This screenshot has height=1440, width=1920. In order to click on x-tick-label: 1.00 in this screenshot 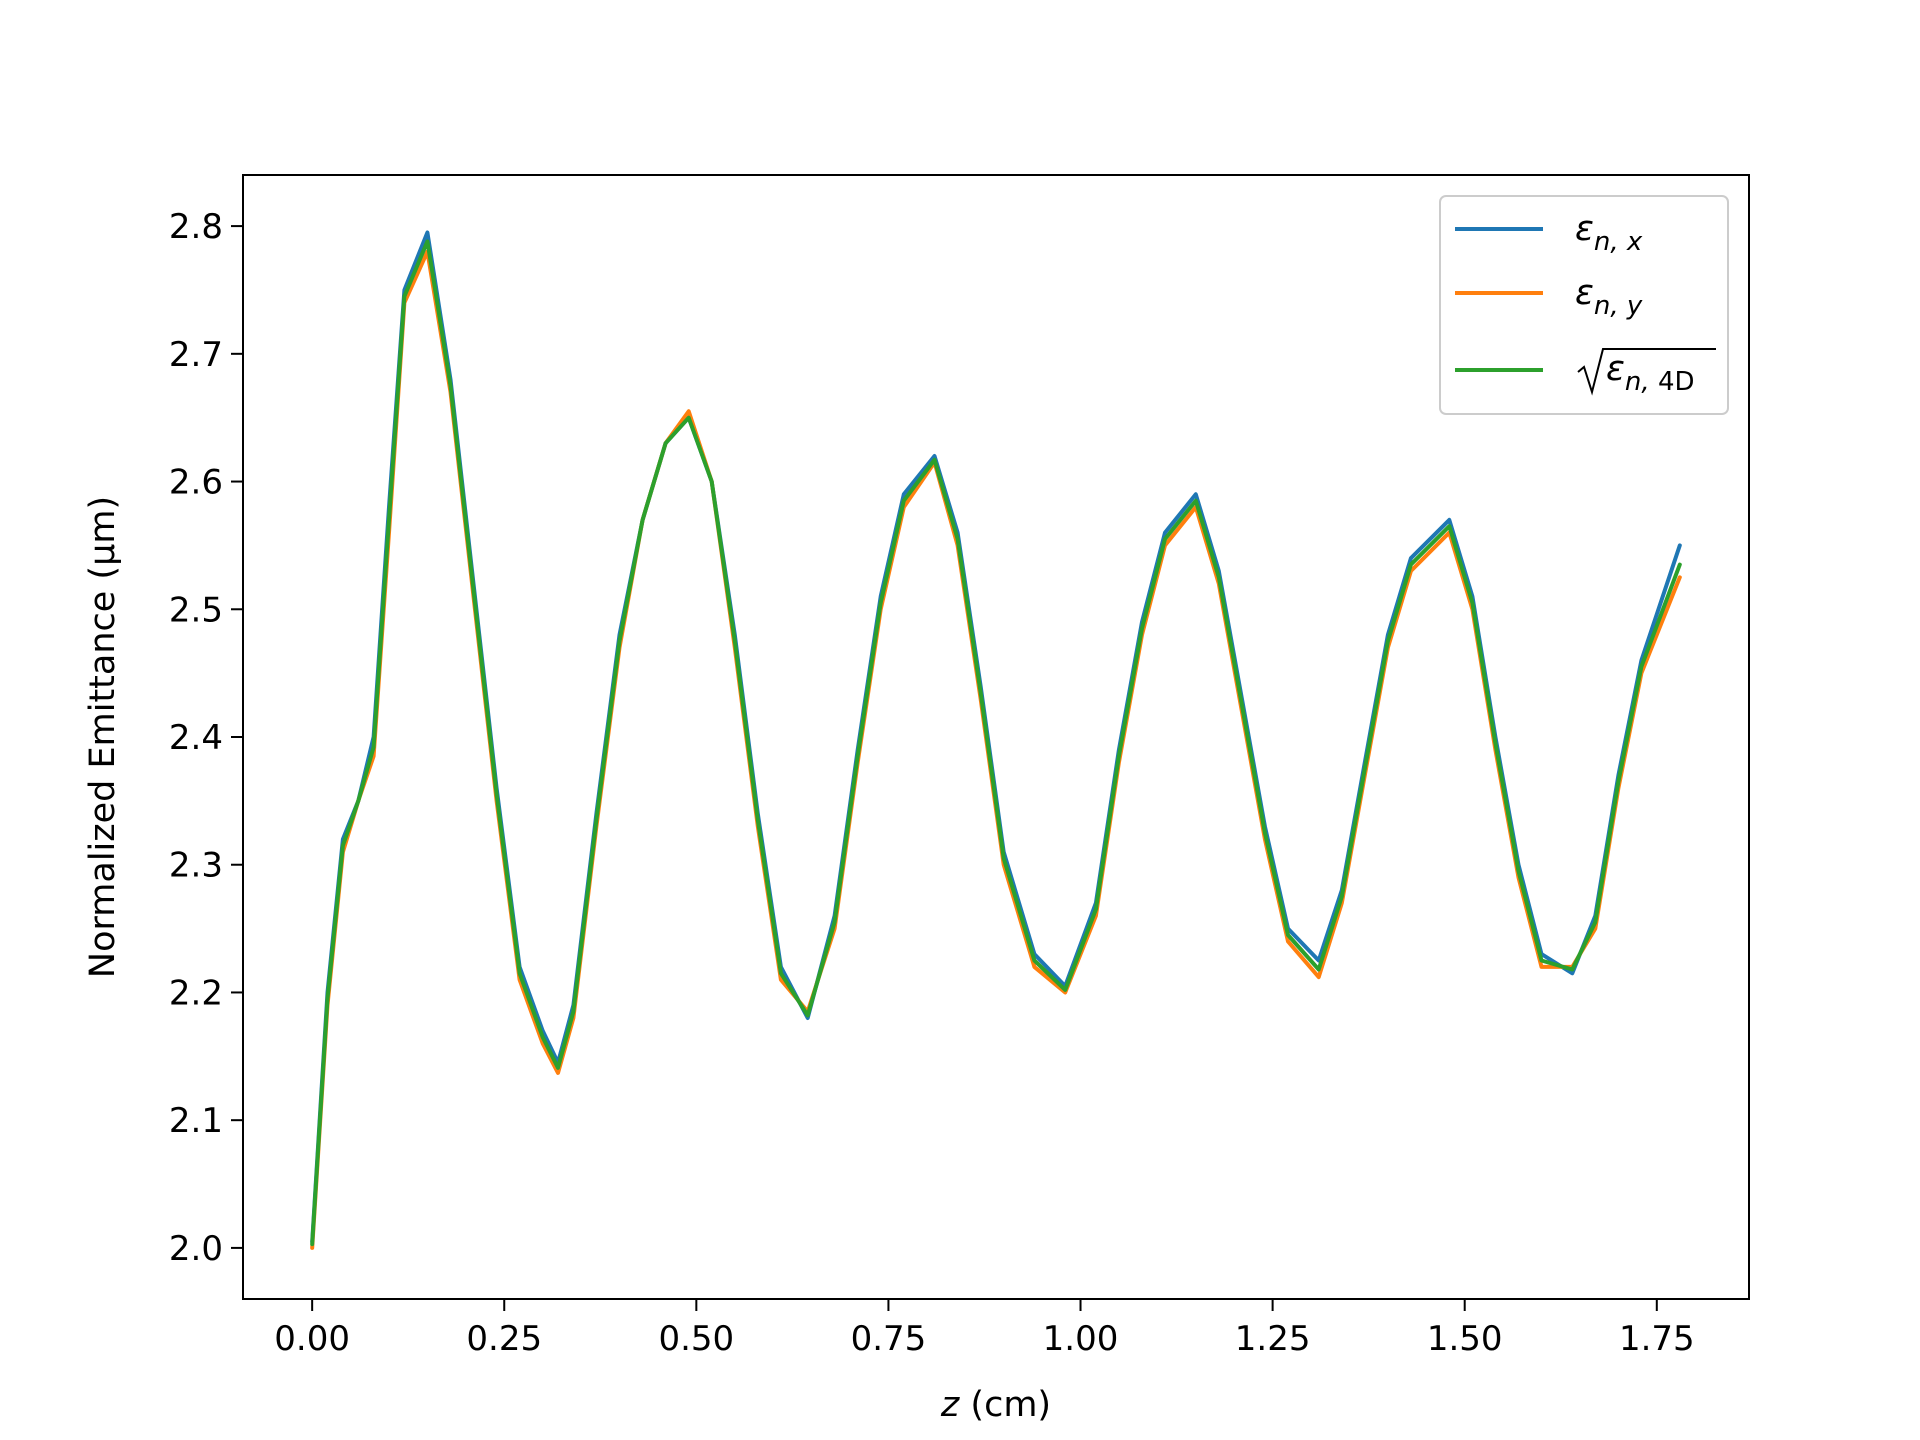, I will do `click(1081, 1339)`.